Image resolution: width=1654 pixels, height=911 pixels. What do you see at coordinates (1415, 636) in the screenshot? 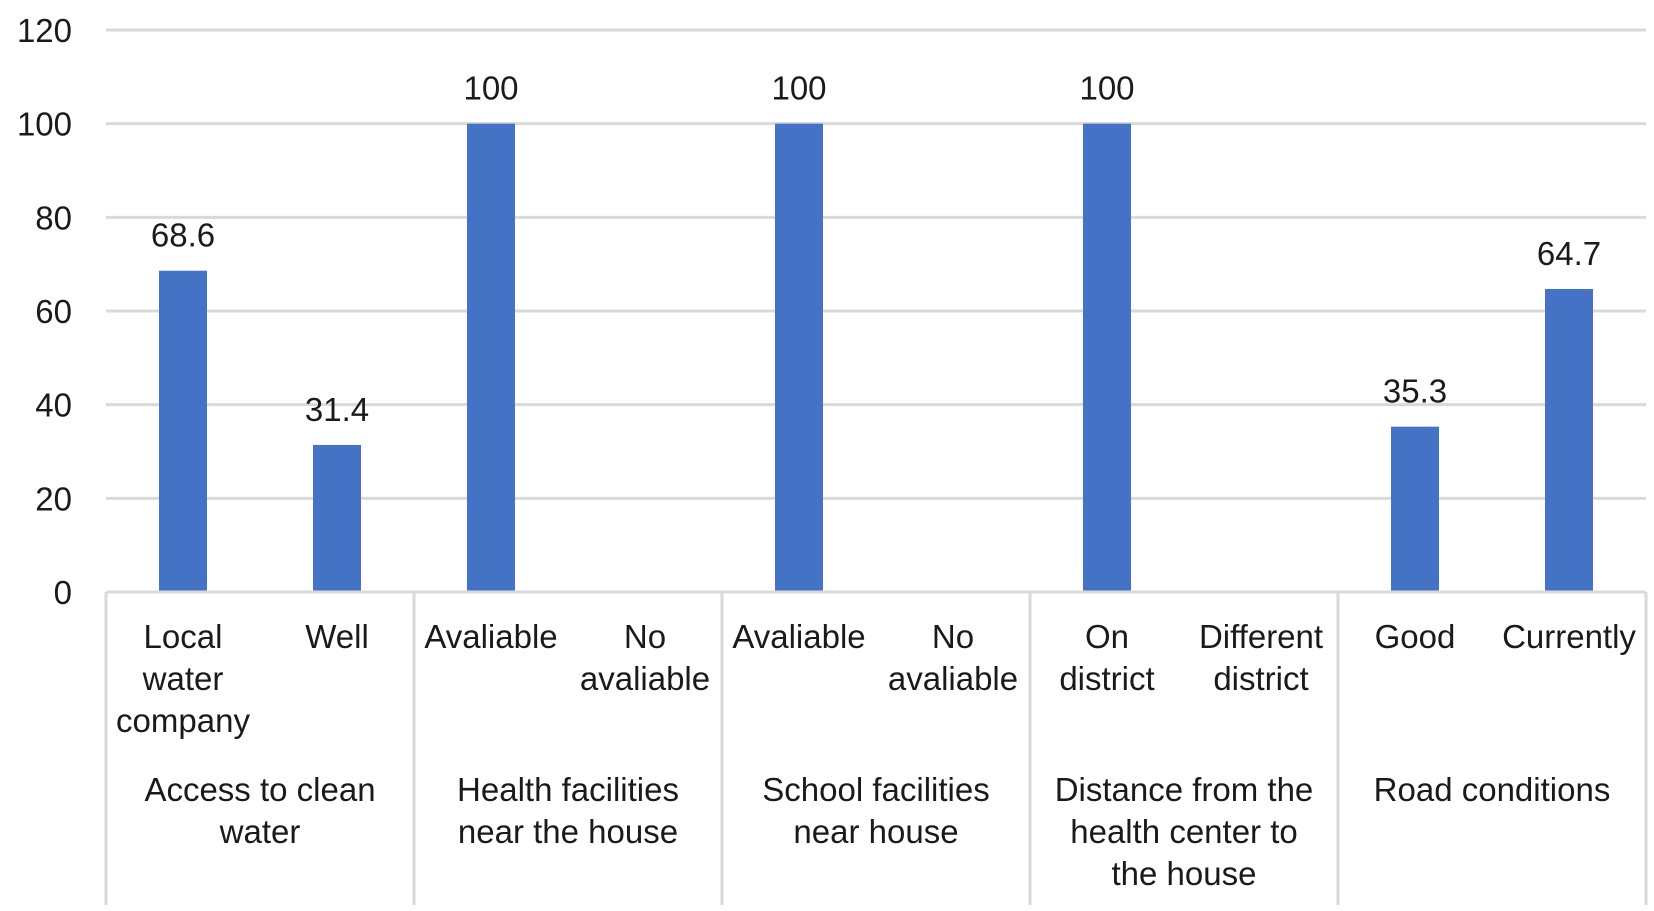
I see `category-label: Good` at bounding box center [1415, 636].